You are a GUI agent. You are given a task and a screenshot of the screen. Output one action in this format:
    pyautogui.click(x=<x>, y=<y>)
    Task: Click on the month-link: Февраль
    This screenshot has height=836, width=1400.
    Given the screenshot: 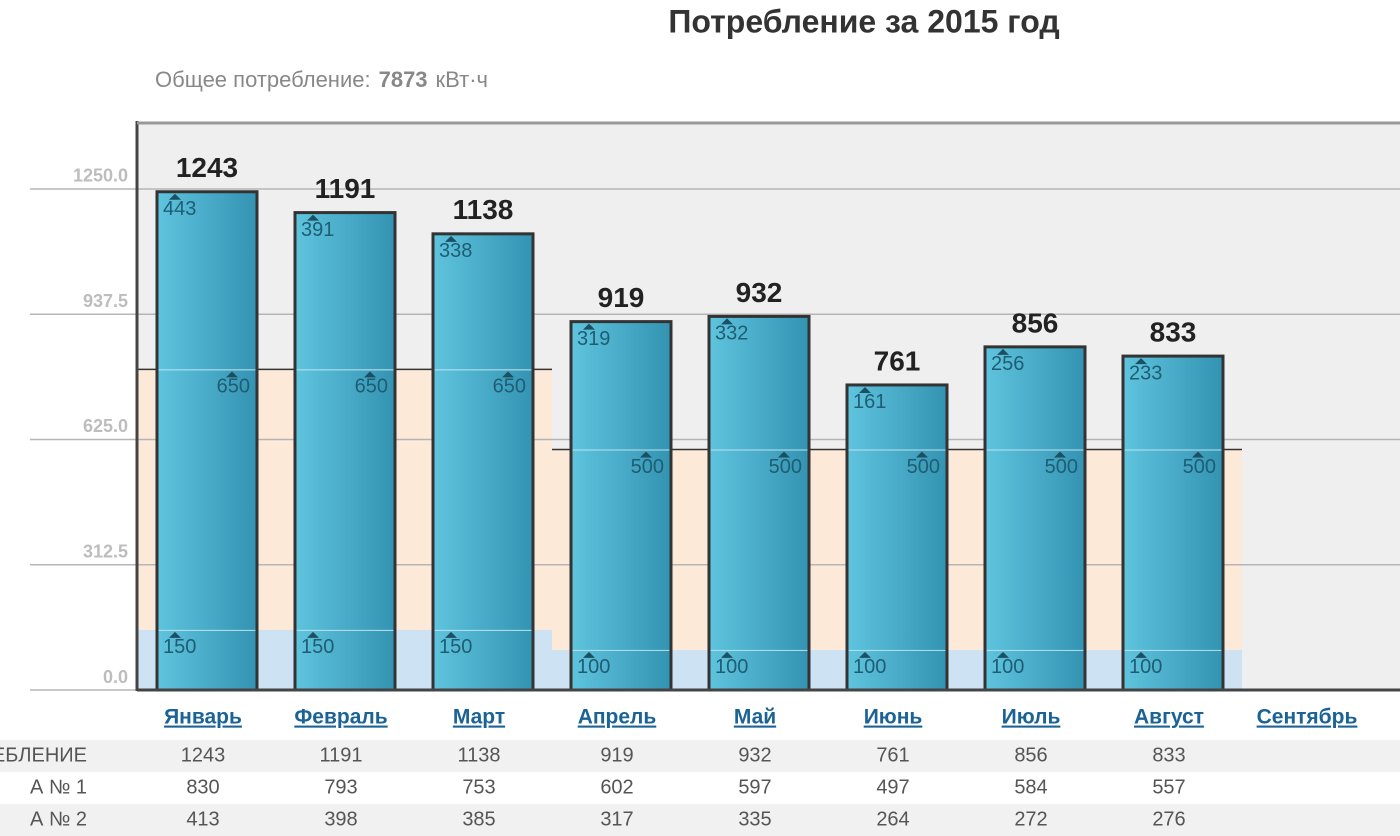 What is the action you would take?
    pyautogui.click(x=340, y=717)
    